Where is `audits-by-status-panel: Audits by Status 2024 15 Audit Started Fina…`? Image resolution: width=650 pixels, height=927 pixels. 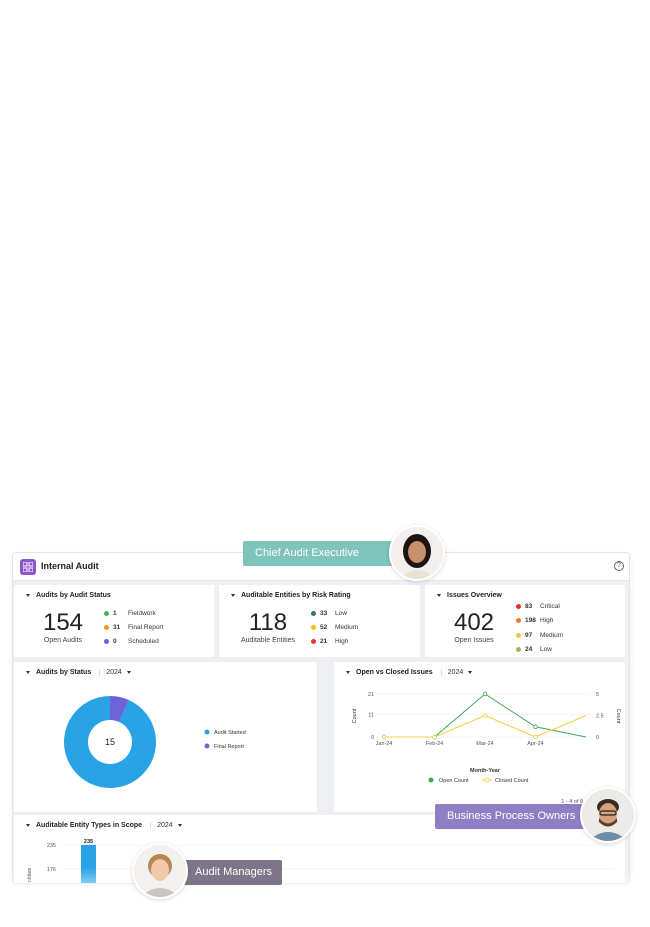 audits-by-status-panel: Audits by Status 2024 15 Audit Started Fina… is located at coordinates (165, 737).